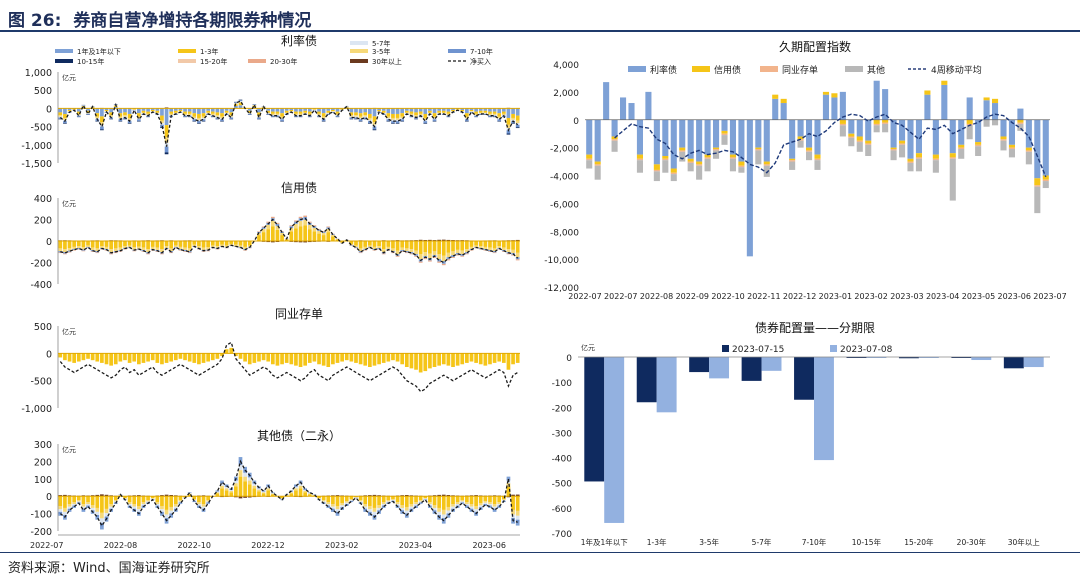 Image resolution: width=1080 pixels, height=582 pixels. Describe the element at coordinates (605, 542) in the screenshot. I see `x-tick-label: 1年及1年以下` at that location.